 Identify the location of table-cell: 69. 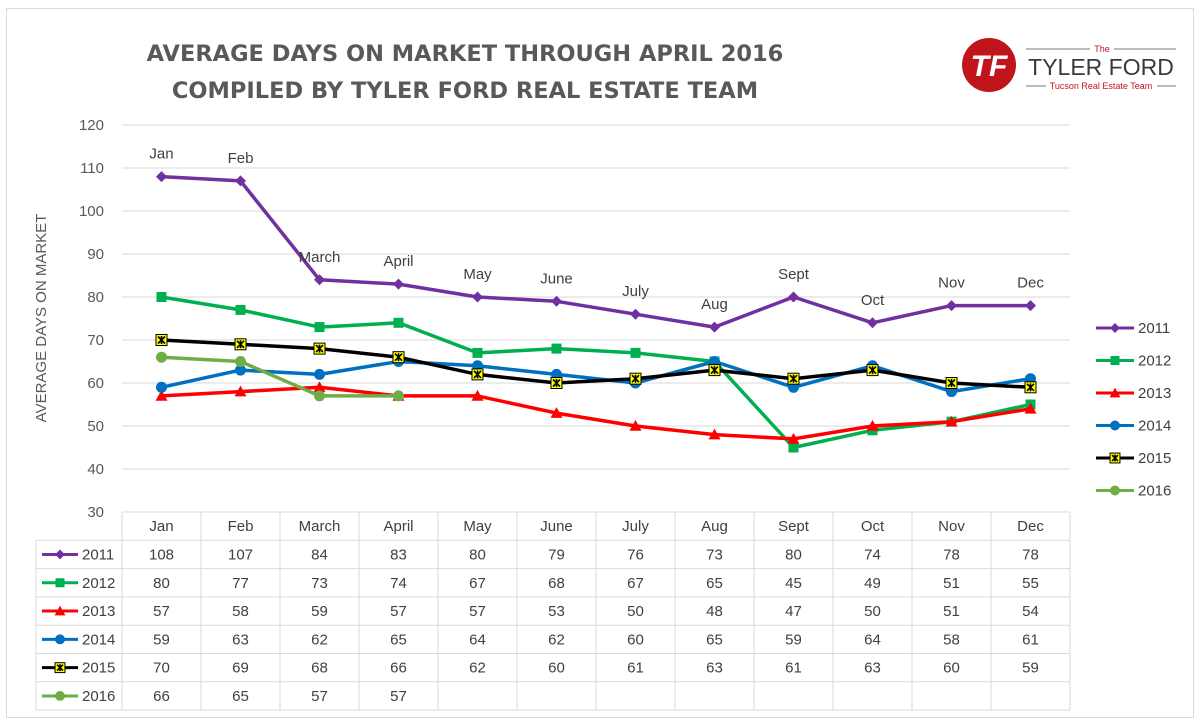
(240, 668).